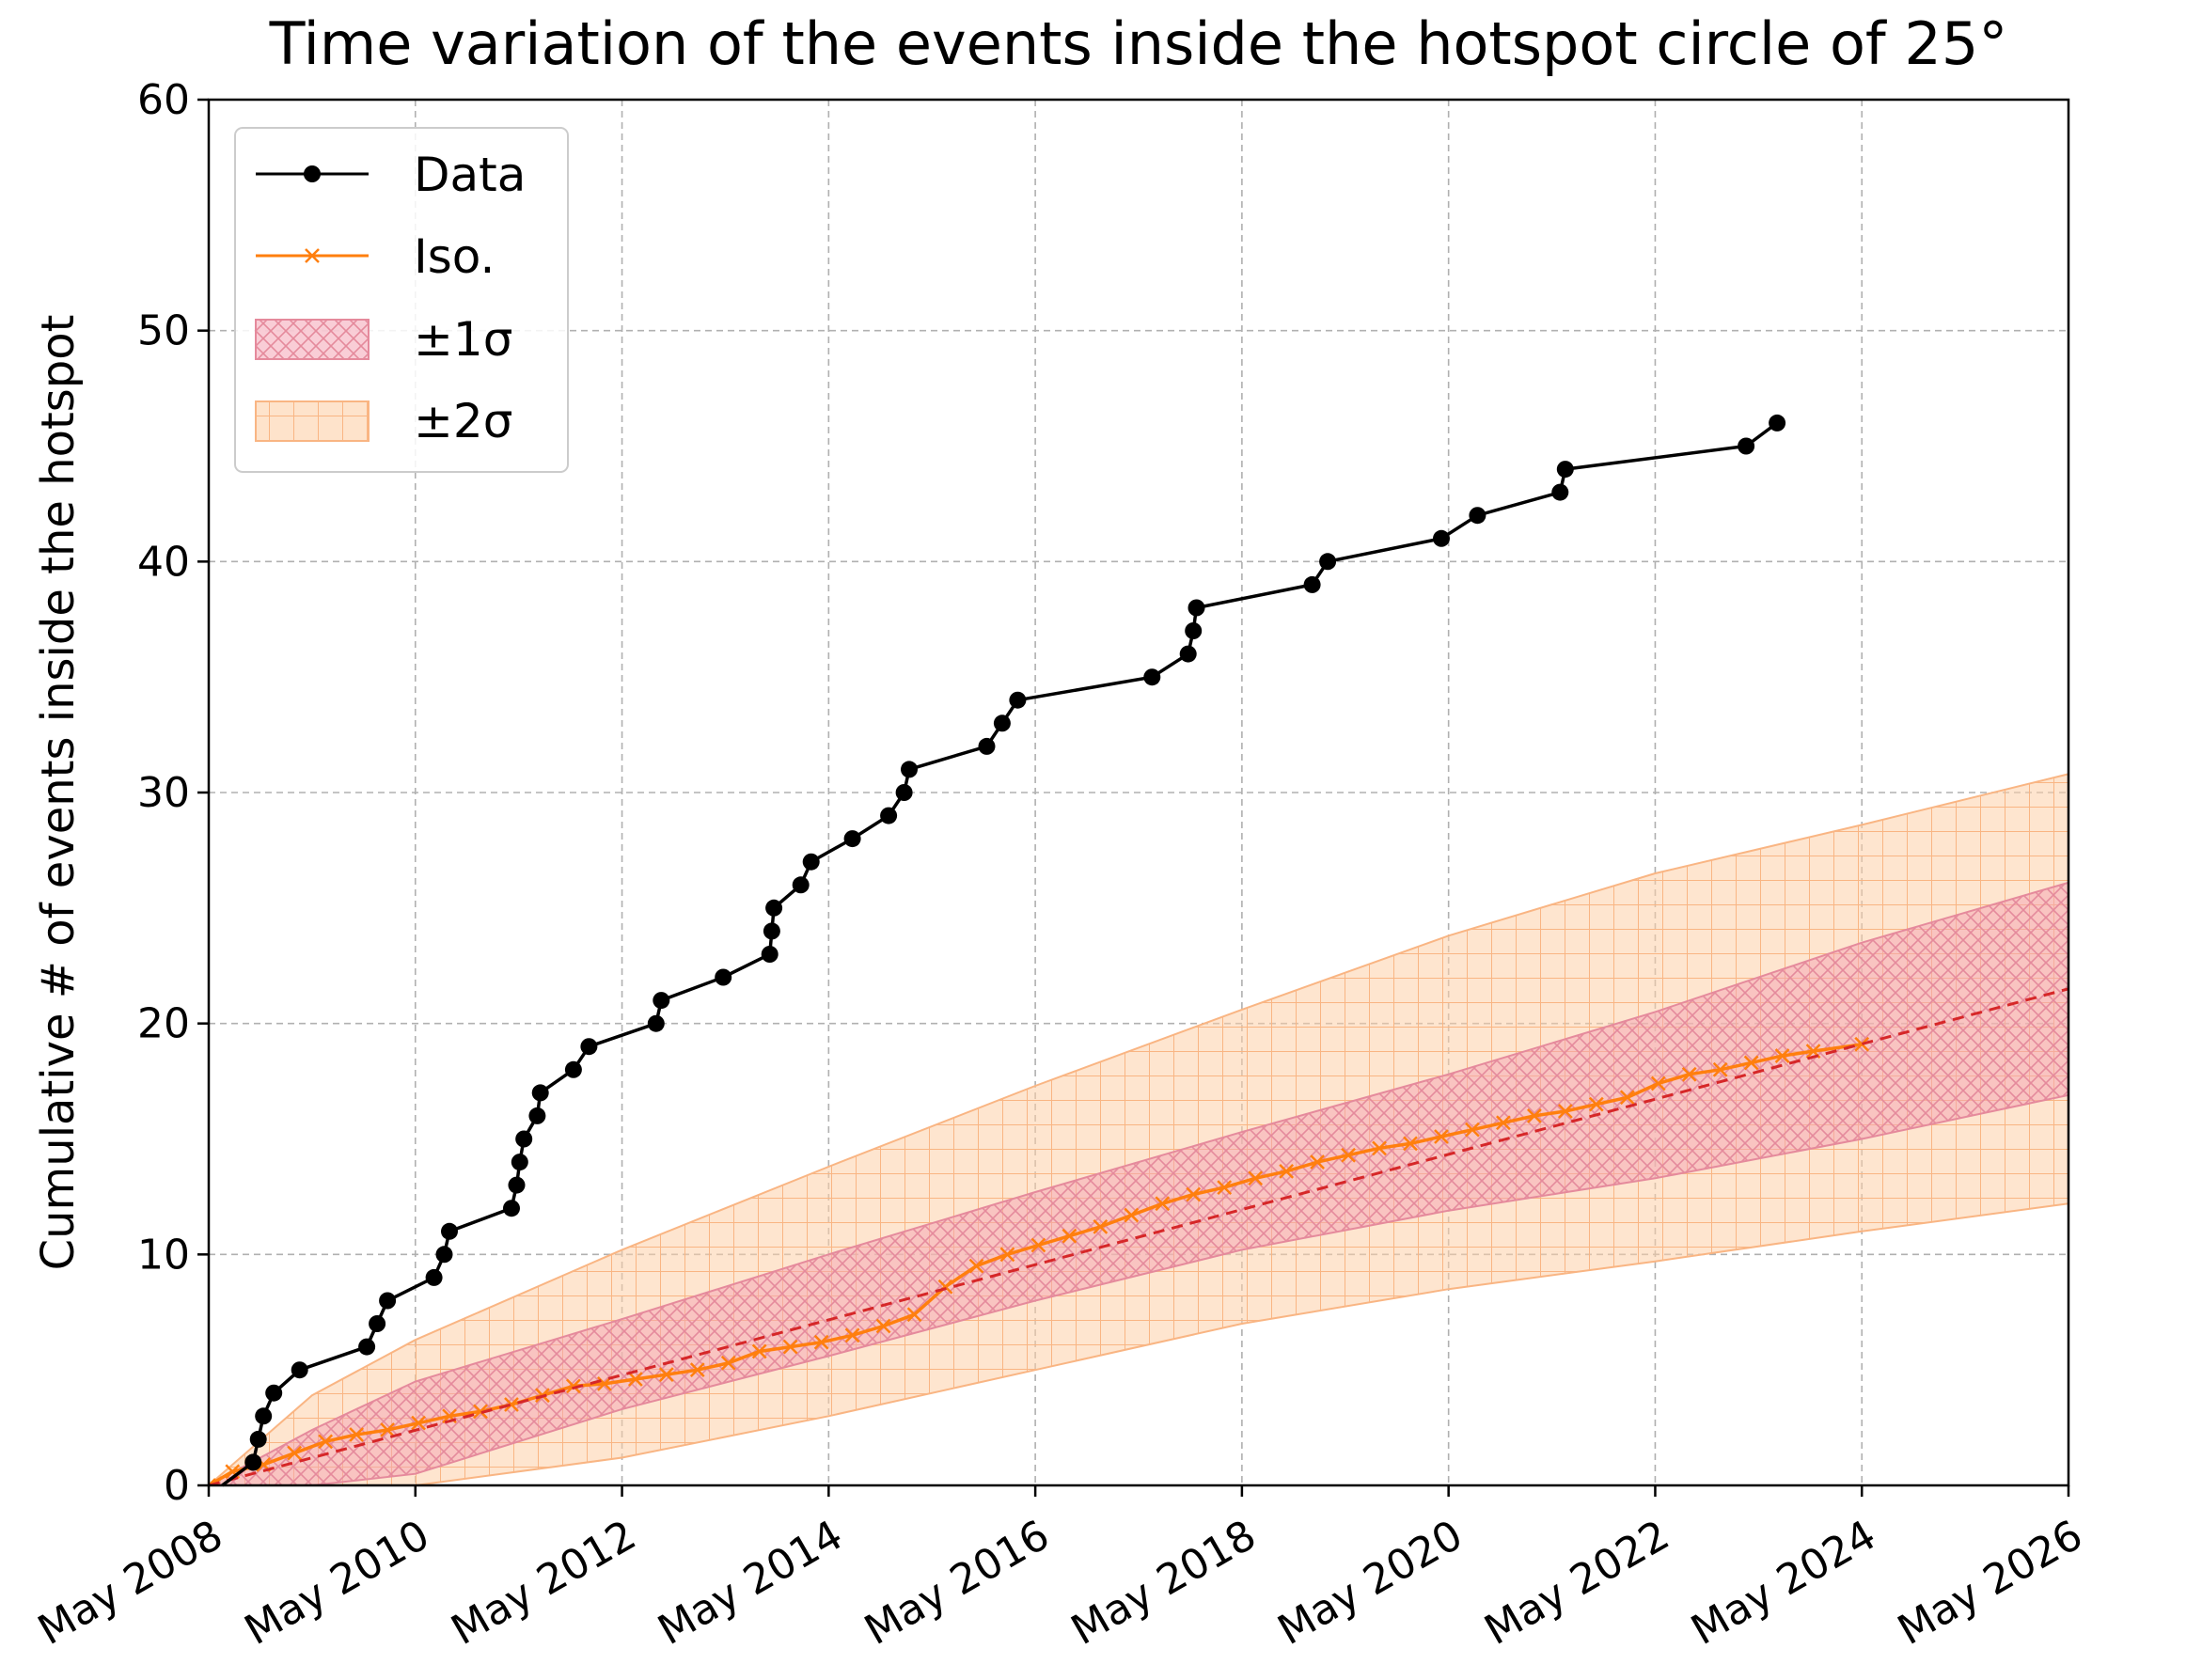 This screenshot has height=1680, width=2202. Describe the element at coordinates (337, 1583) in the screenshot. I see `x-tick-label: May 2010` at that location.